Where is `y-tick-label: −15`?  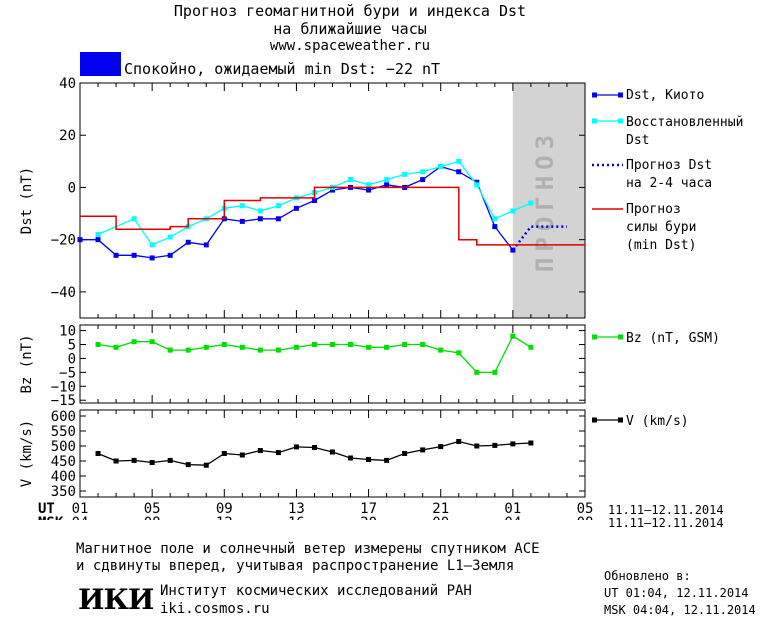 y-tick-label: −15 is located at coordinates (63, 401).